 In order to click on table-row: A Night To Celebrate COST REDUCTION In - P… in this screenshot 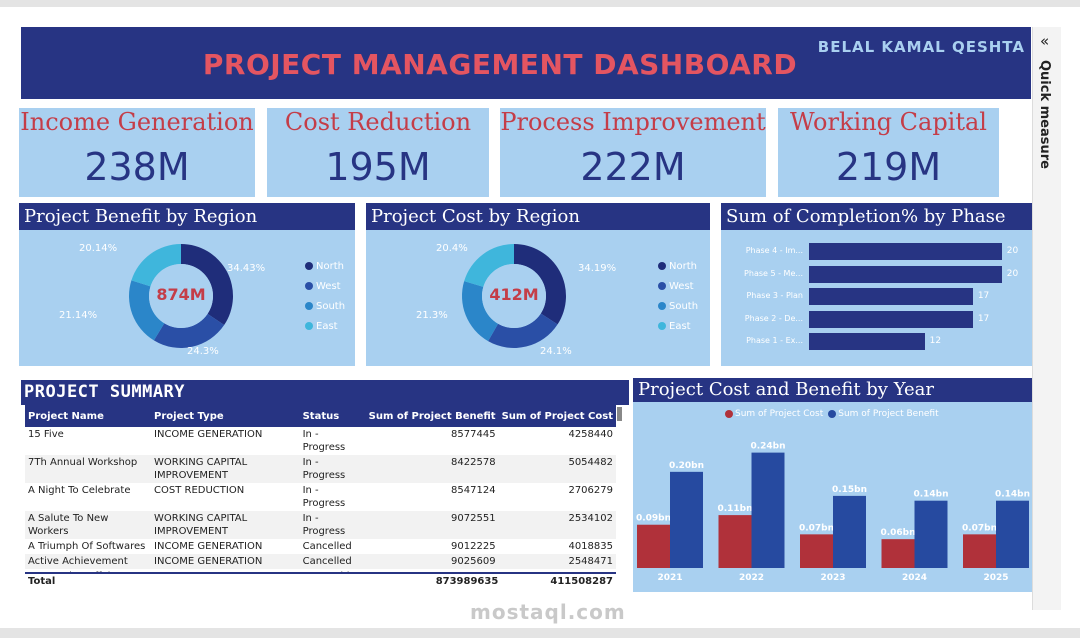, I will do `click(320, 497)`.